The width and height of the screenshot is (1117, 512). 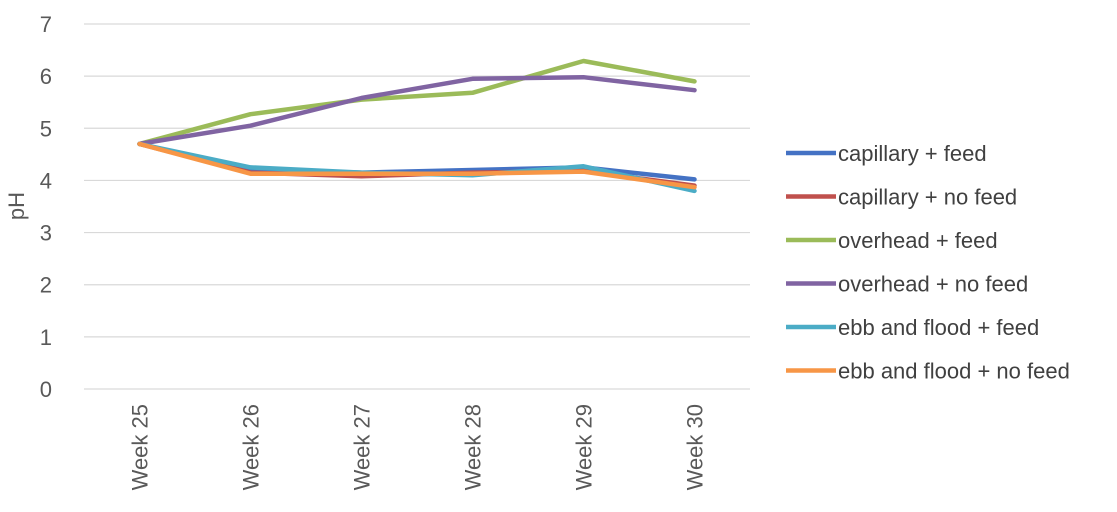 What do you see at coordinates (362, 447) in the screenshot?
I see `x-tick-label: Week 27` at bounding box center [362, 447].